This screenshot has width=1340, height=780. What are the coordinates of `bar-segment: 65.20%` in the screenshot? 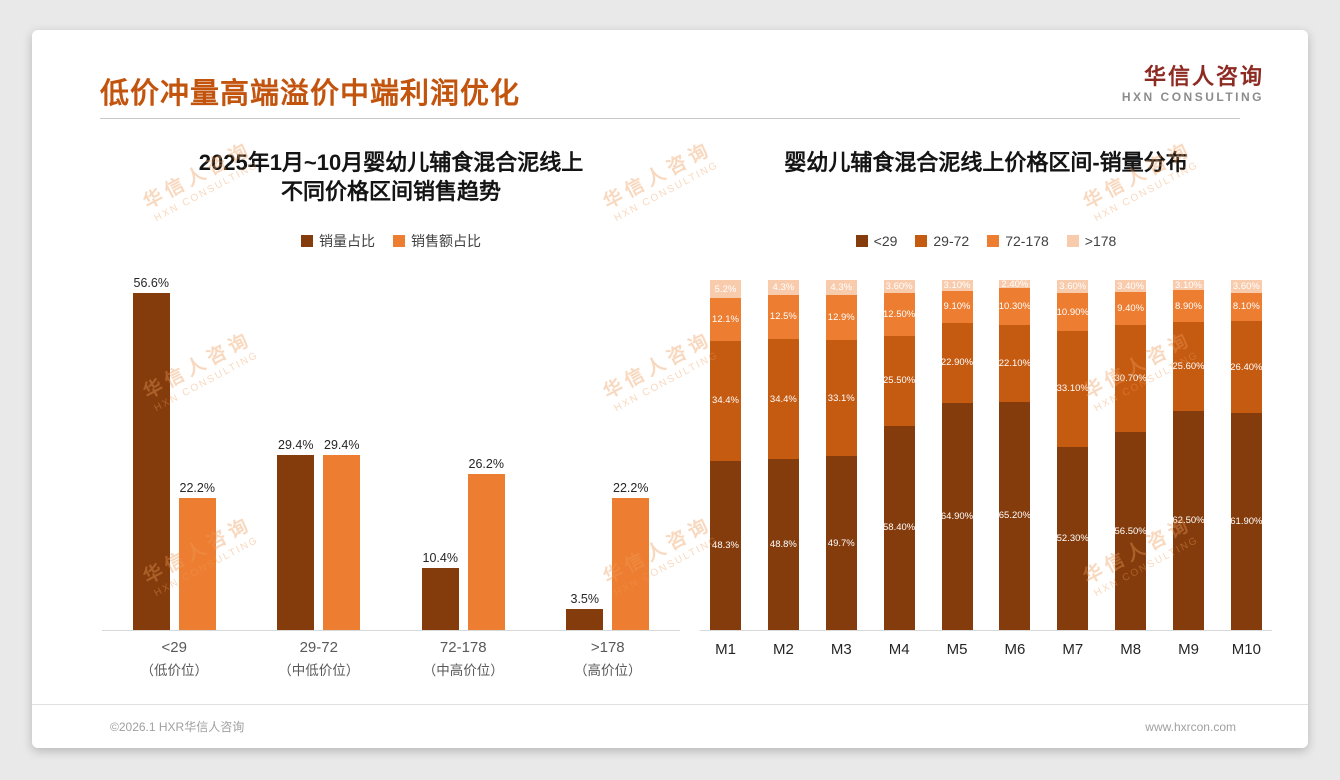 It's located at (1014, 516).